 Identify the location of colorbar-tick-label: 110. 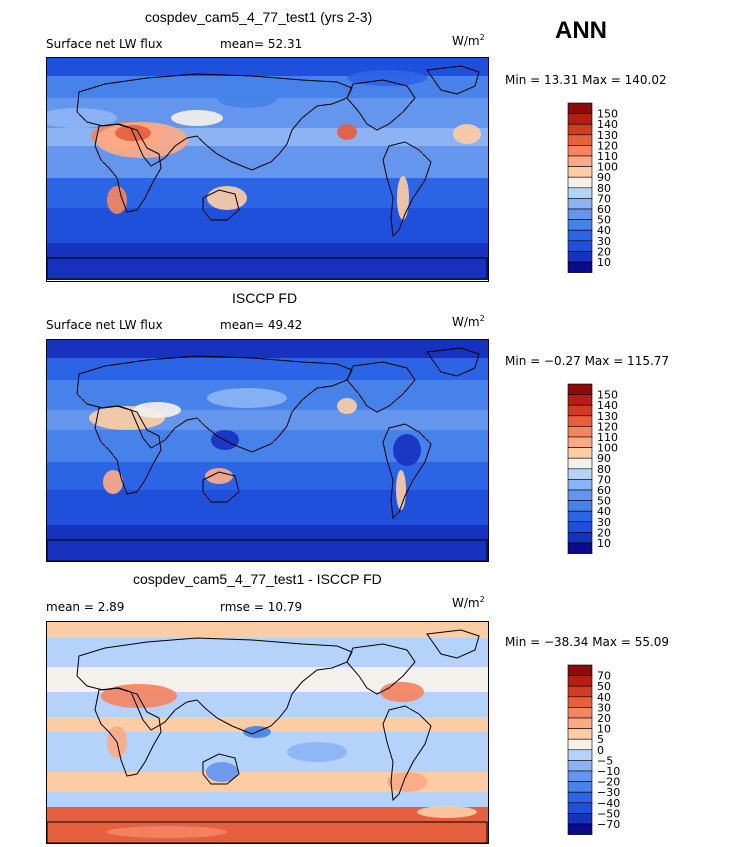
(607, 156).